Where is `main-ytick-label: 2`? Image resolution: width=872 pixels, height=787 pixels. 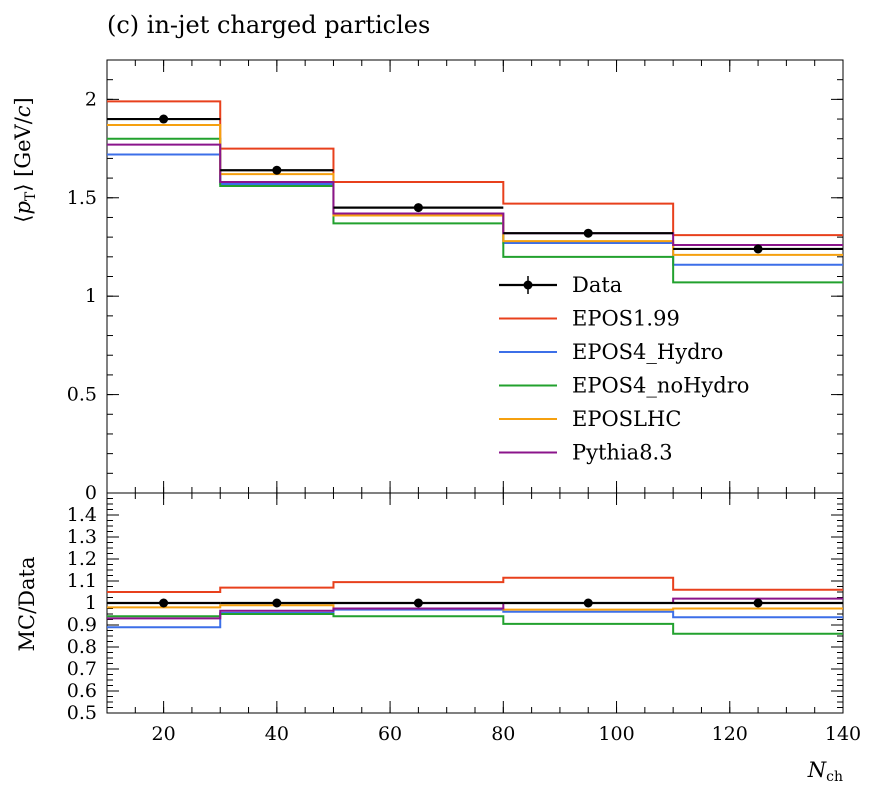 main-ytick-label: 2 is located at coordinates (91, 99).